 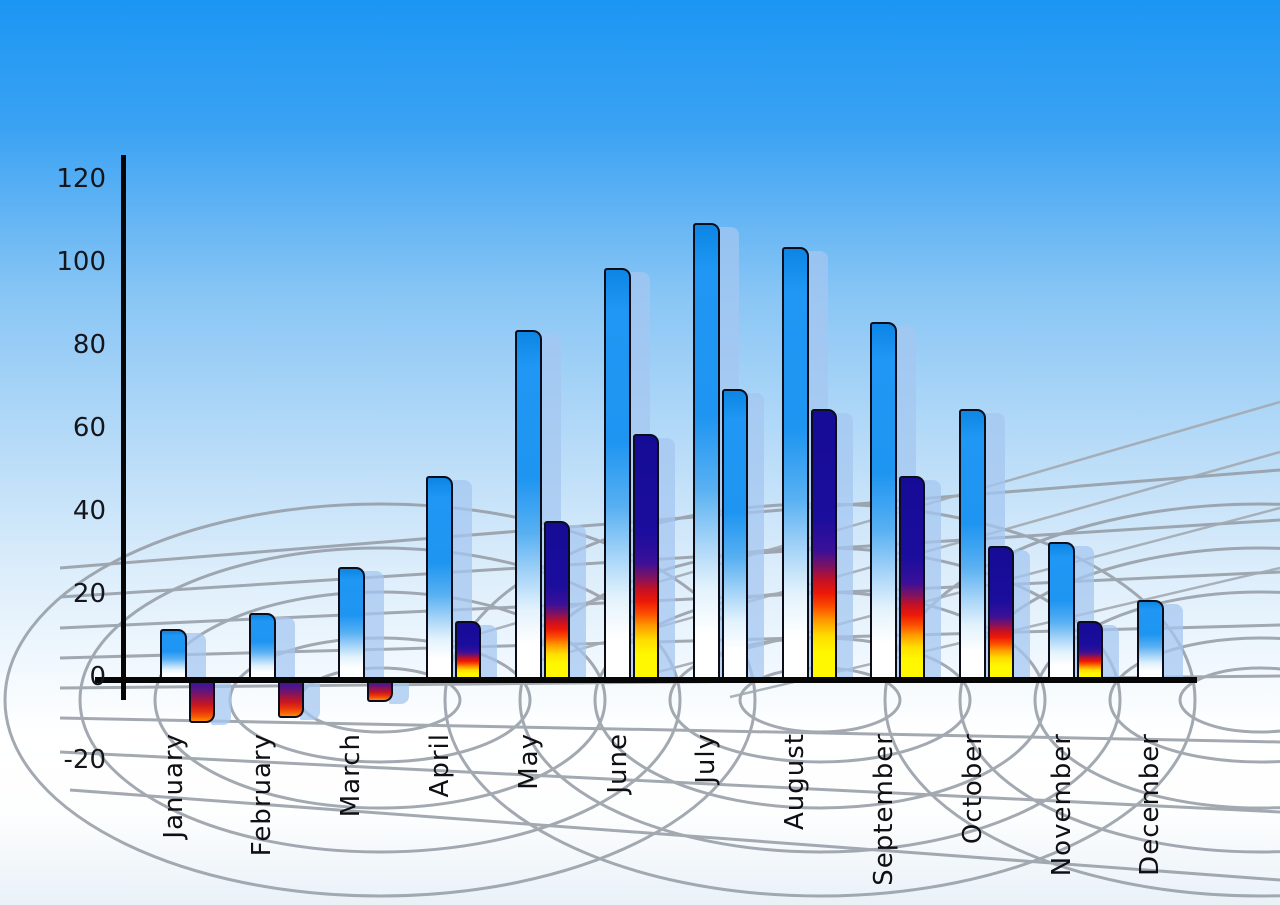 What do you see at coordinates (173, 786) in the screenshot?
I see `x-axis-label-january: January` at bounding box center [173, 786].